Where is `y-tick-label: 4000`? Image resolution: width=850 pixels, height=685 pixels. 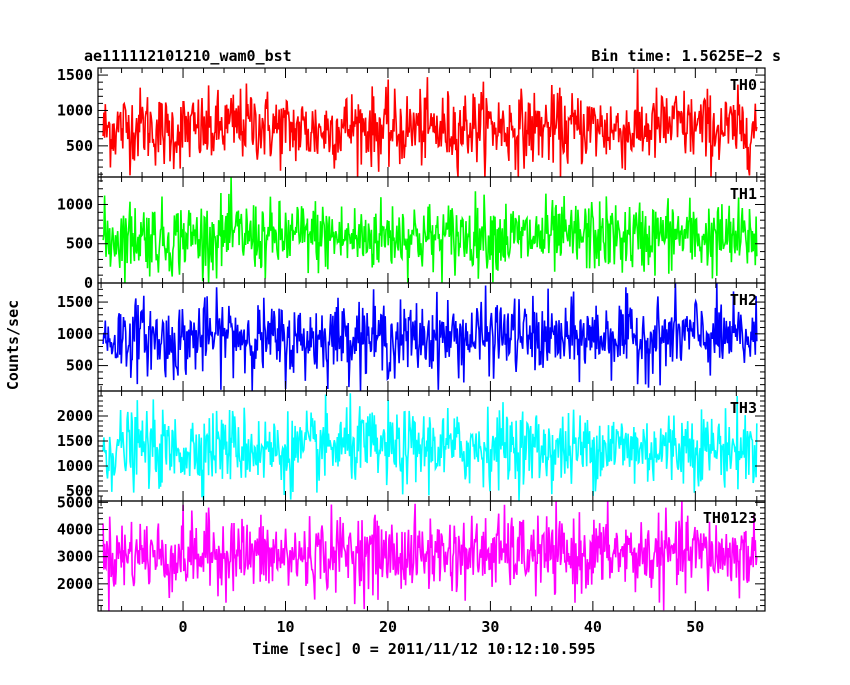 y-tick-label: 4000 is located at coordinates (75, 530).